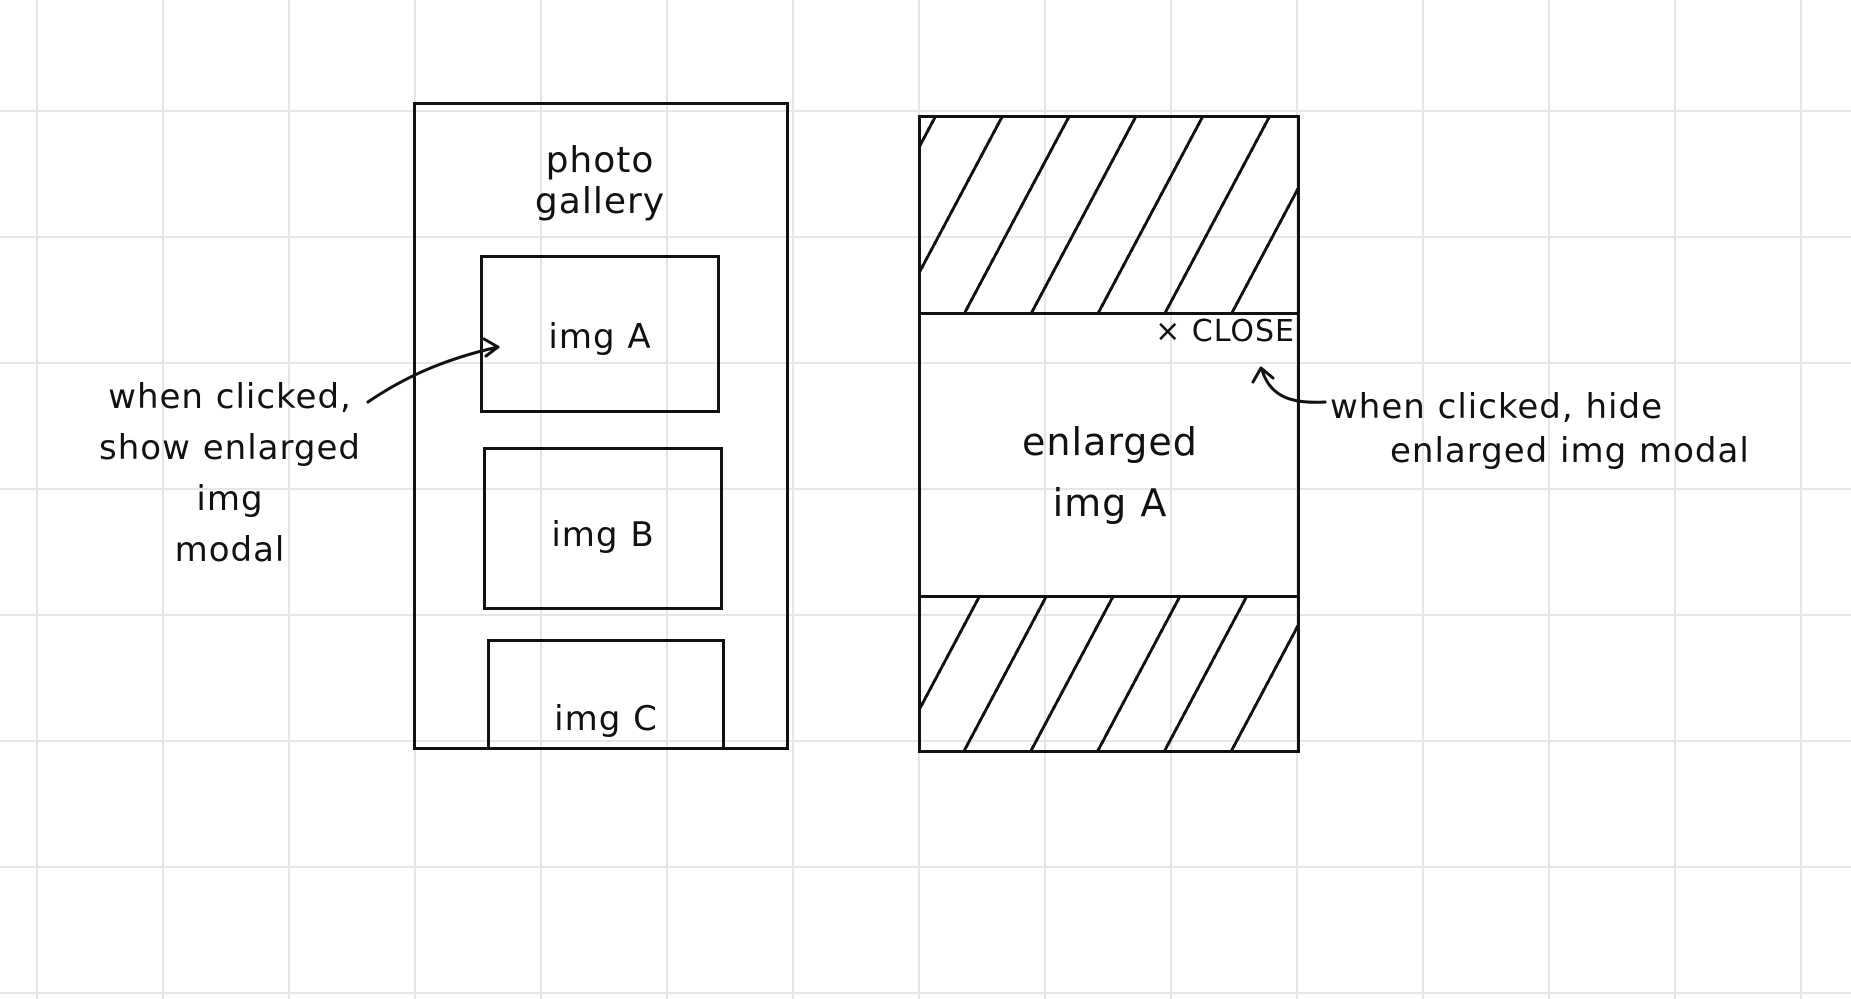  I want to click on gallery-title-line1: photo, so click(600, 160).